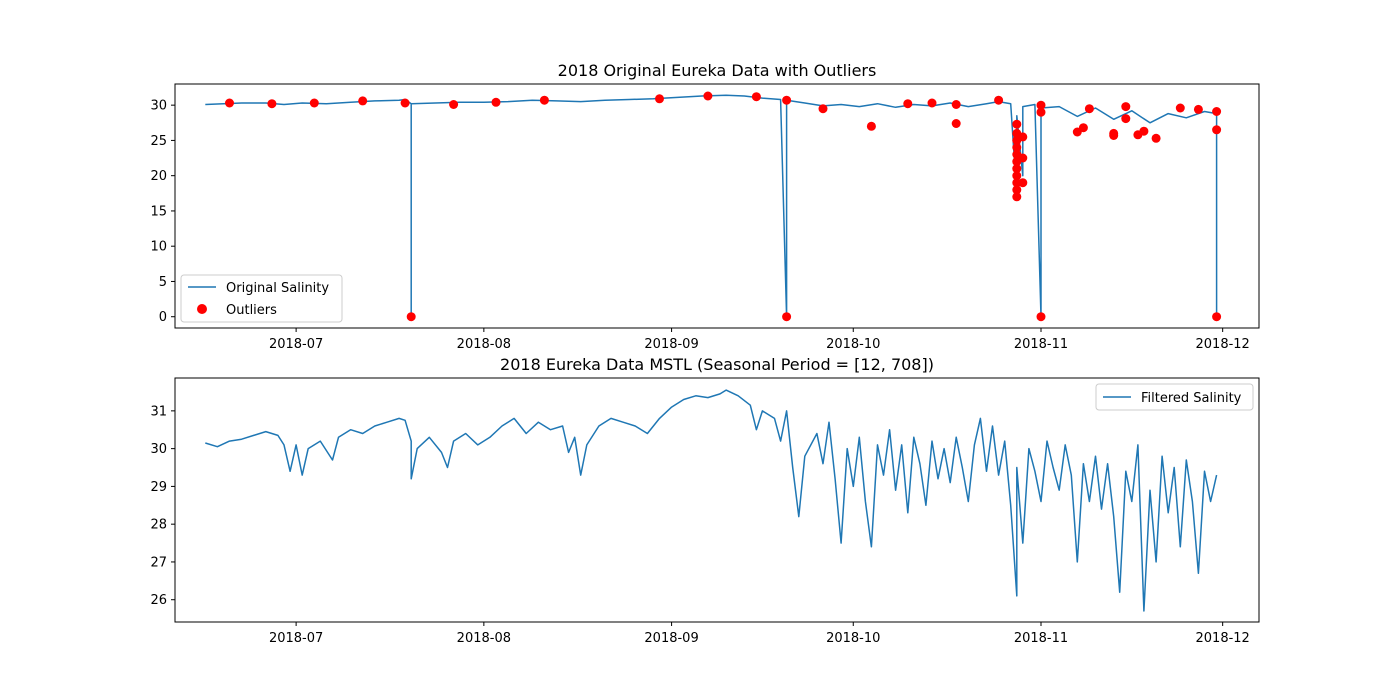 This screenshot has height=700, width=1400. Describe the element at coordinates (1223, 638) in the screenshot. I see `bottom-x-tick-label: 2018-12` at that location.